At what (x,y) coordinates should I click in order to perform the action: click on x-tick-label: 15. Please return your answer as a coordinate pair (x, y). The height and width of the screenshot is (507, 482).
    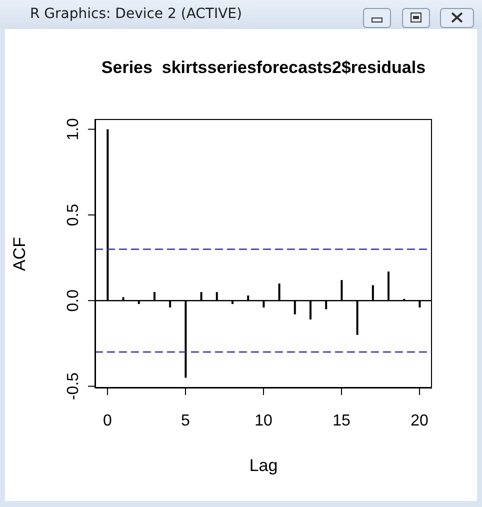
    Looking at the image, I should click on (341, 421).